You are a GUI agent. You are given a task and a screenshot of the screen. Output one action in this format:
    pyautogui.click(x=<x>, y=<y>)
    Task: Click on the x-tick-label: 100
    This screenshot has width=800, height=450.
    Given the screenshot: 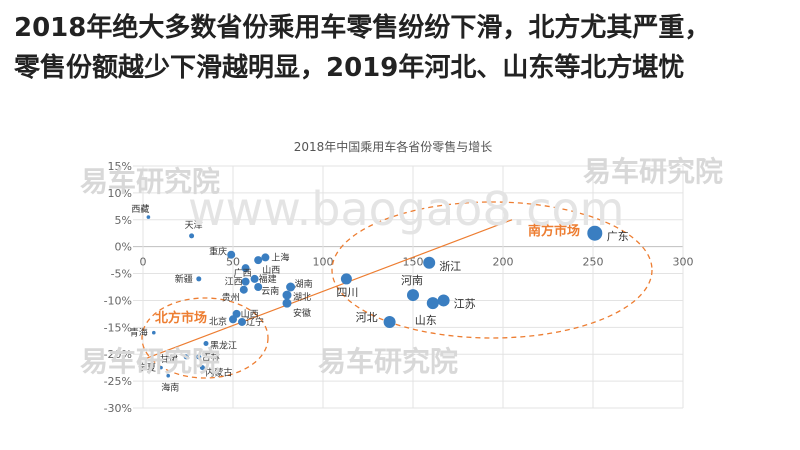 What is the action you would take?
    pyautogui.click(x=323, y=262)
    